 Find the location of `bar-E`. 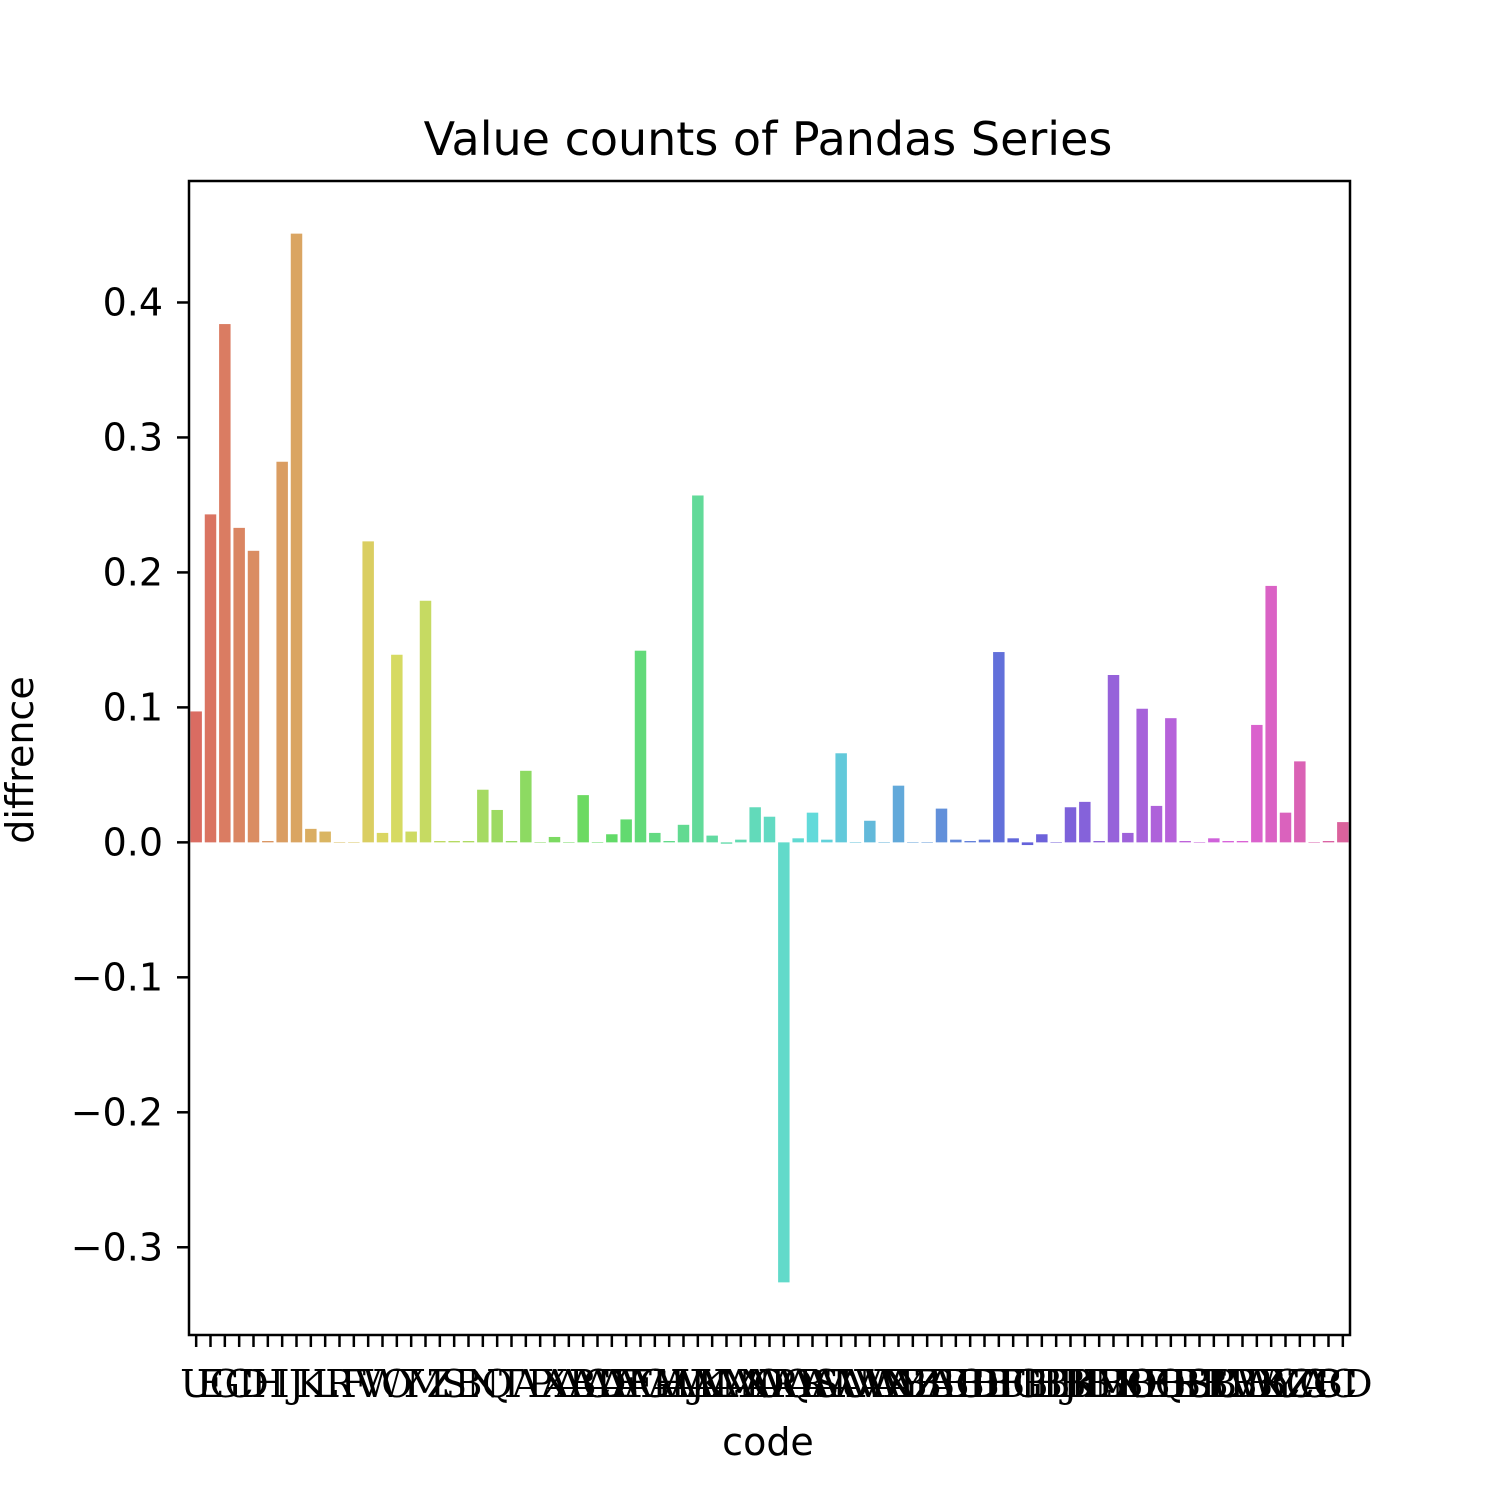

bar-E is located at coordinates (210, 678).